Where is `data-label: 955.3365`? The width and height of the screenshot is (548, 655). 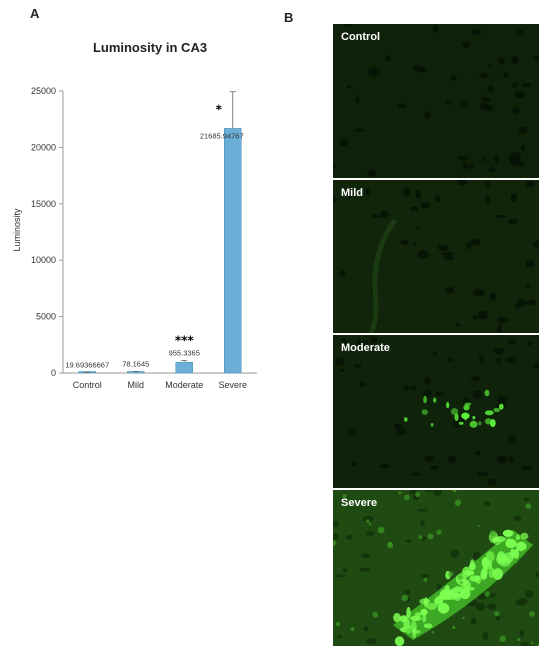 data-label: 955.3365 is located at coordinates (184, 353).